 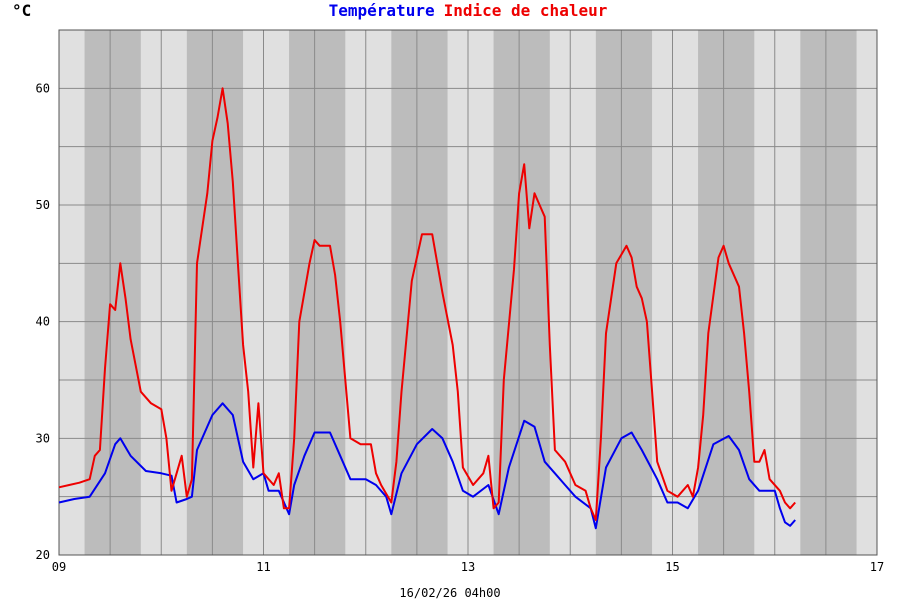 What do you see at coordinates (449, 593) in the screenshot?
I see `footer-timestamp: 16/02/26 04h00` at bounding box center [449, 593].